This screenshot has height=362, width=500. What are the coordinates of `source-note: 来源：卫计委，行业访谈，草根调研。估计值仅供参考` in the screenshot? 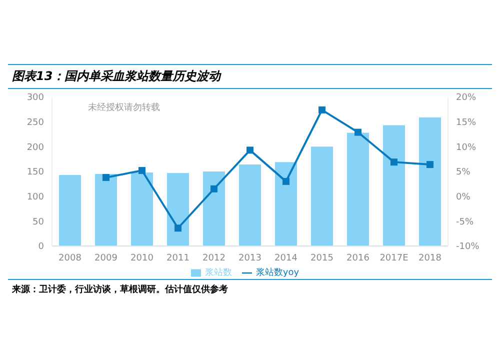 It's located at (250, 289).